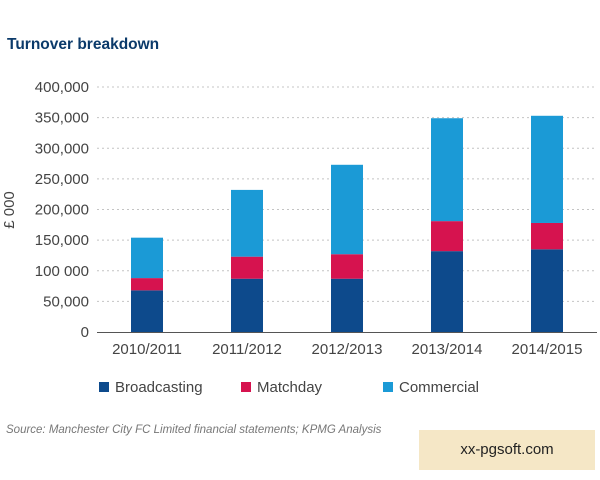  Describe the element at coordinates (62, 240) in the screenshot. I see `y-tick-label: 150,000` at that location.